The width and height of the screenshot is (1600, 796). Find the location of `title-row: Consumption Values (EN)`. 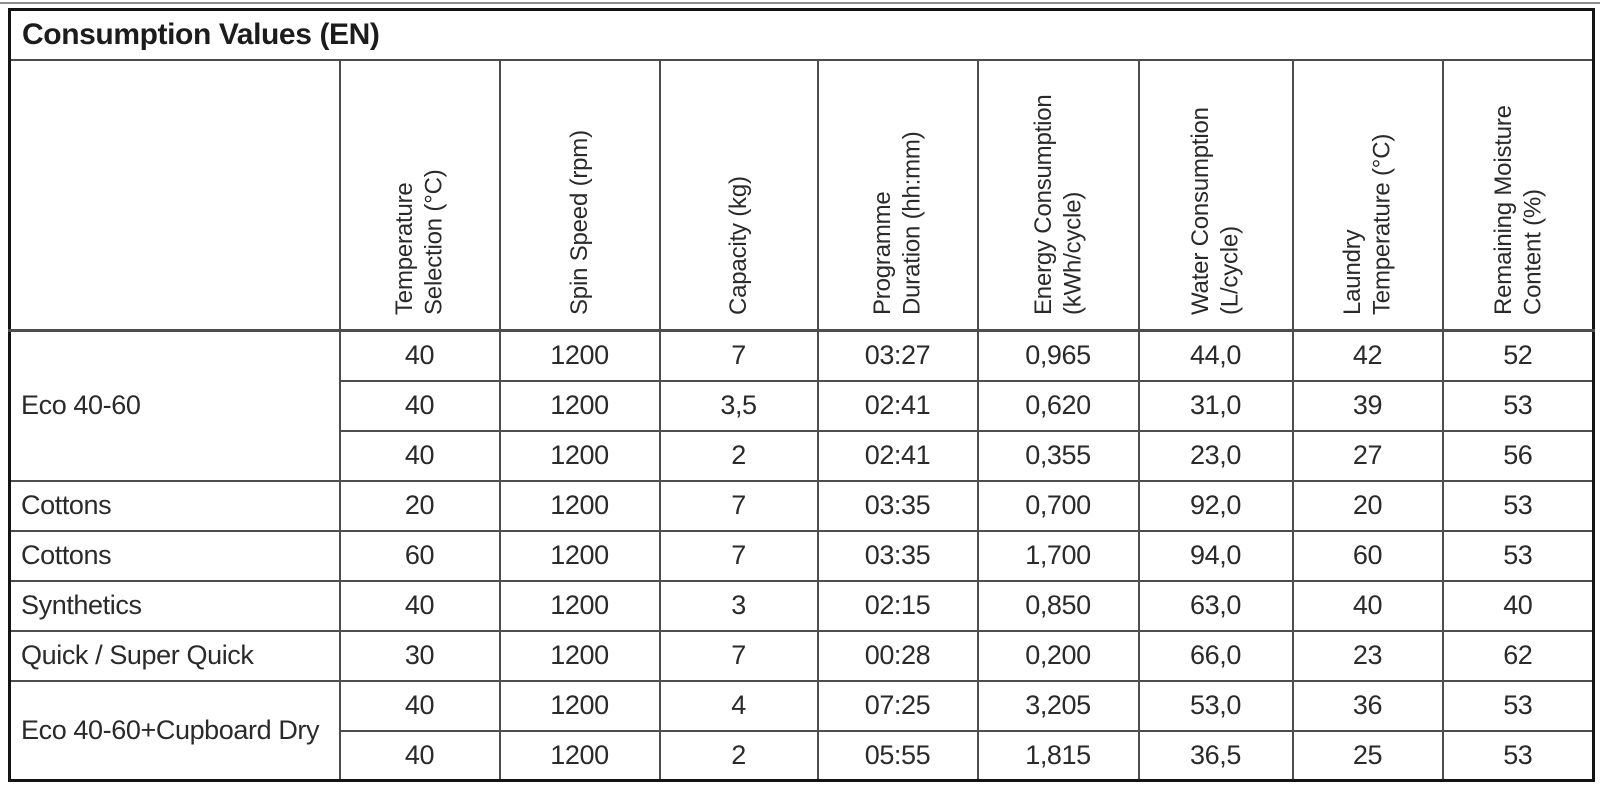

title-row: Consumption Values (EN) is located at coordinates (801, 34).